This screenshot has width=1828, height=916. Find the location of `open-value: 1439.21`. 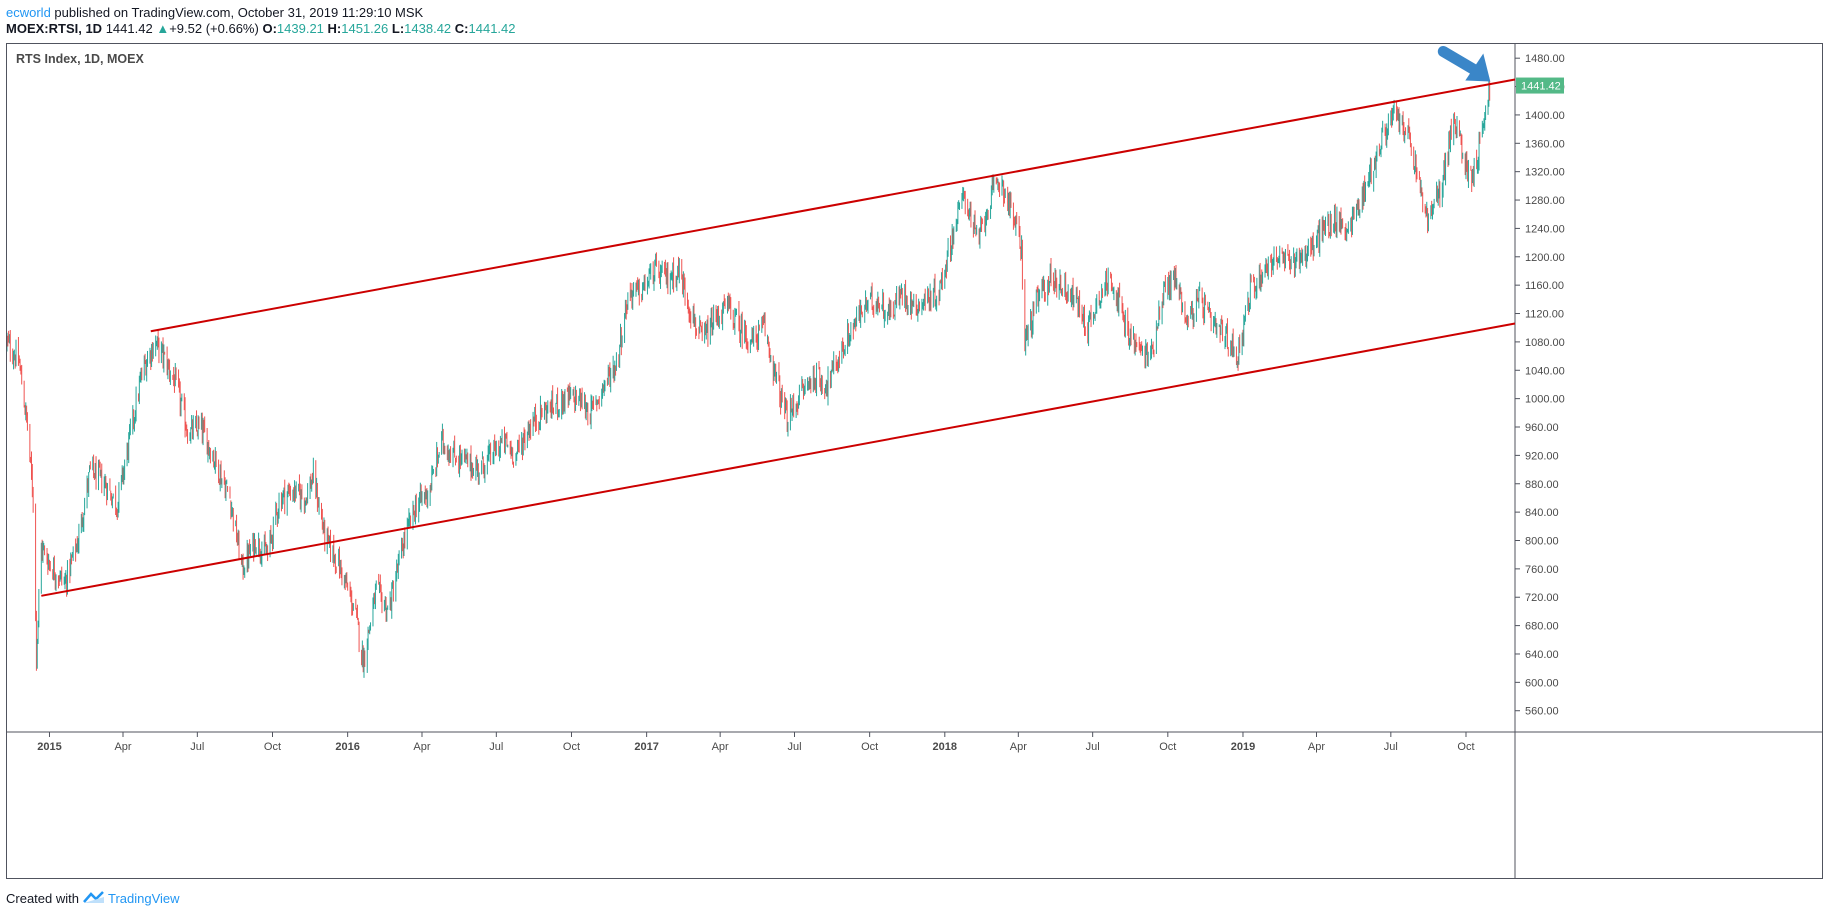

open-value: 1439.21 is located at coordinates (300, 28).